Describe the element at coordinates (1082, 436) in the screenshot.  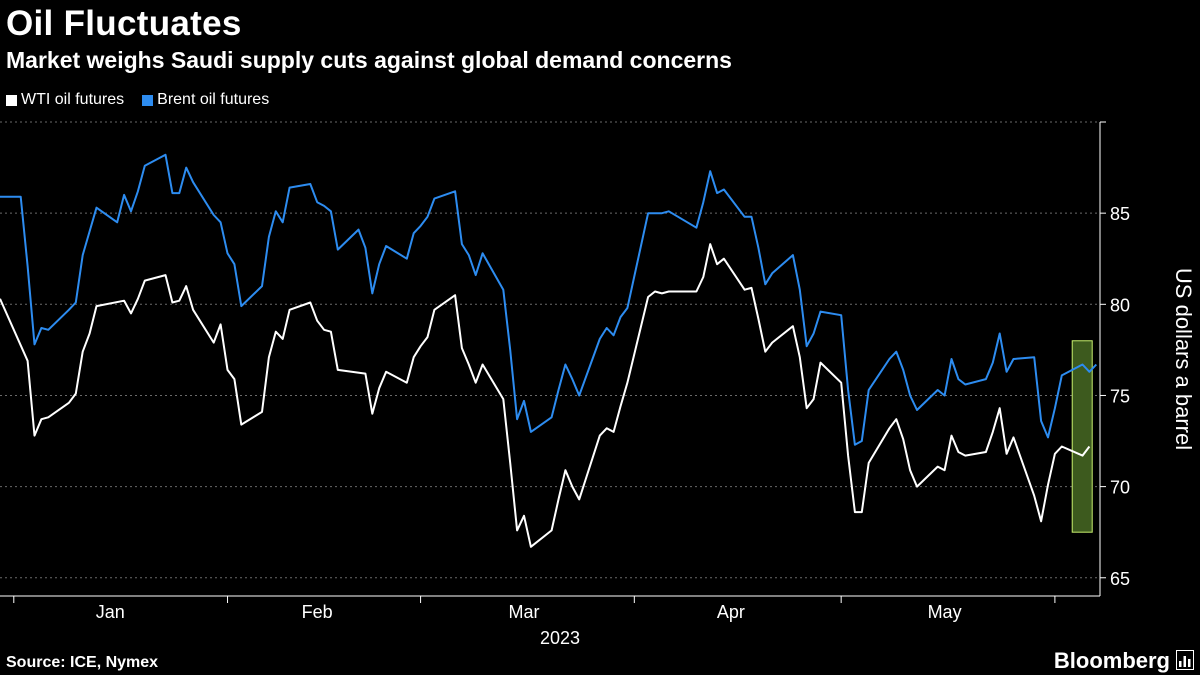
I see `highlight-range-box` at that location.